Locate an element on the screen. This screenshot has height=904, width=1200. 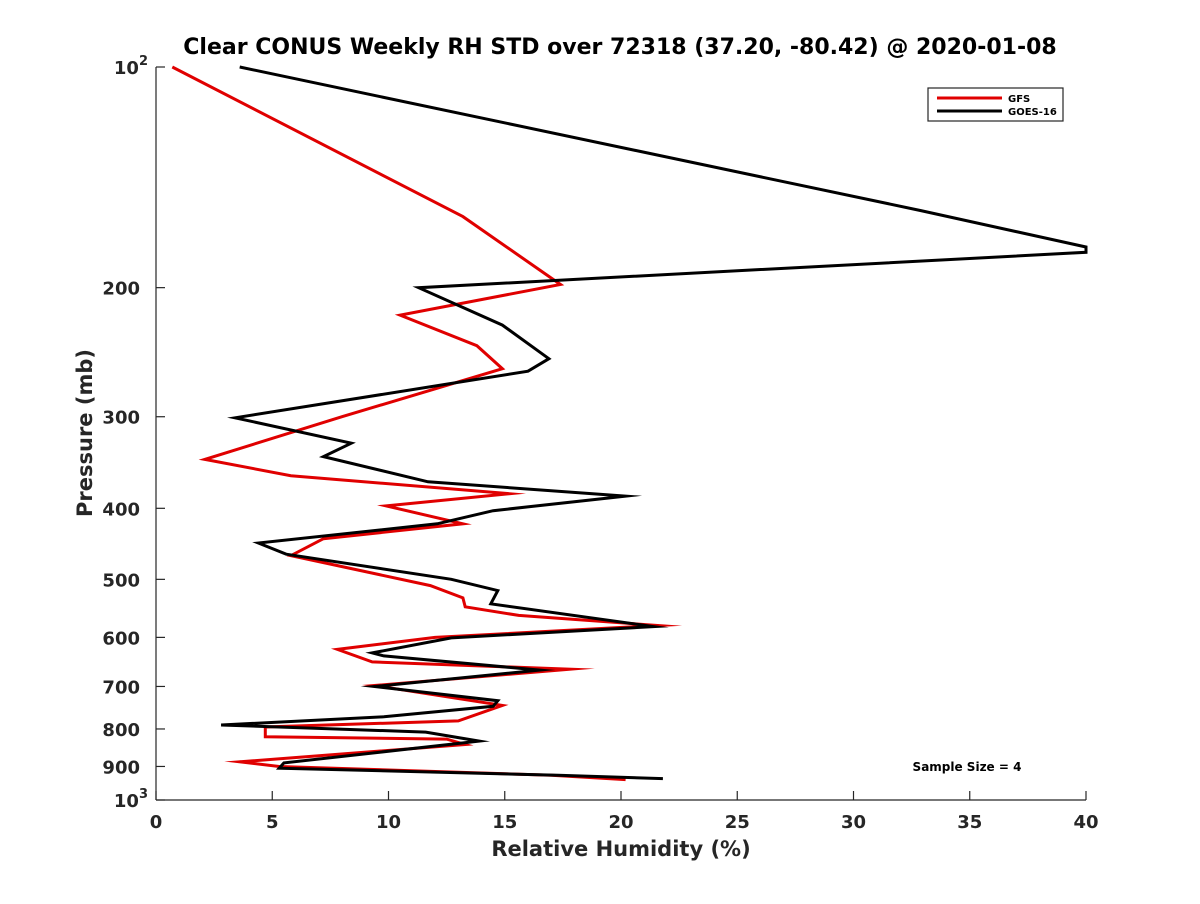
y-tick-label: 500 is located at coordinates (121, 580).